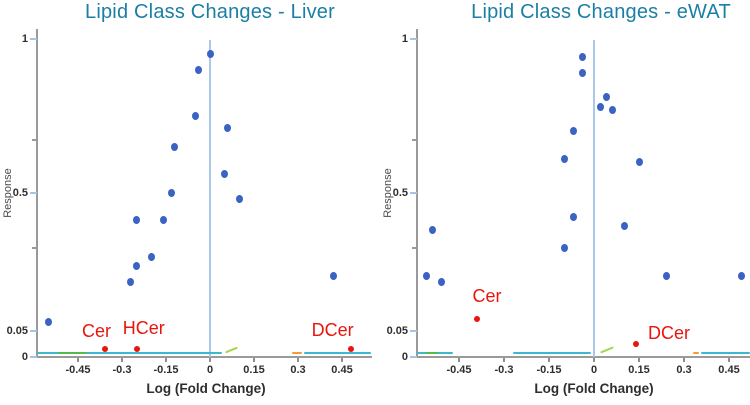 The height and width of the screenshot is (405, 750). Describe the element at coordinates (210, 12) in the screenshot. I see `chart-title: Lipid Class Changes - Liver` at that location.